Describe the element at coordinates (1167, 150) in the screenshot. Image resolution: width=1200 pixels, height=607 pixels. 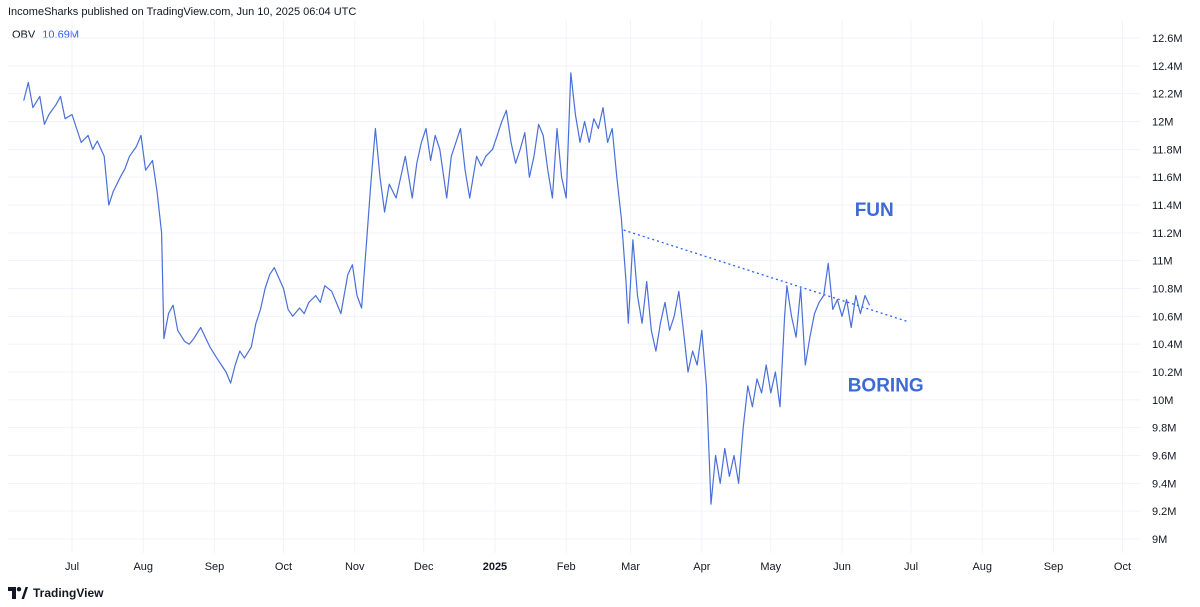
I see `y-tick-label: 11.8M` at that location.